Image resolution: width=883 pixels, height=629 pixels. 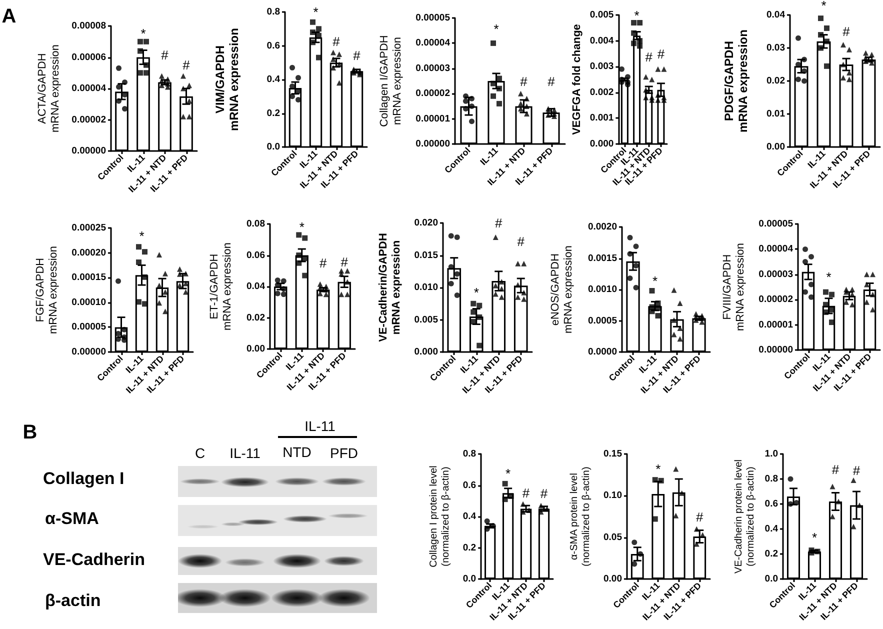 What do you see at coordinates (89, 228) in the screenshot?
I see `y-tick-label: 0.00025` at bounding box center [89, 228].